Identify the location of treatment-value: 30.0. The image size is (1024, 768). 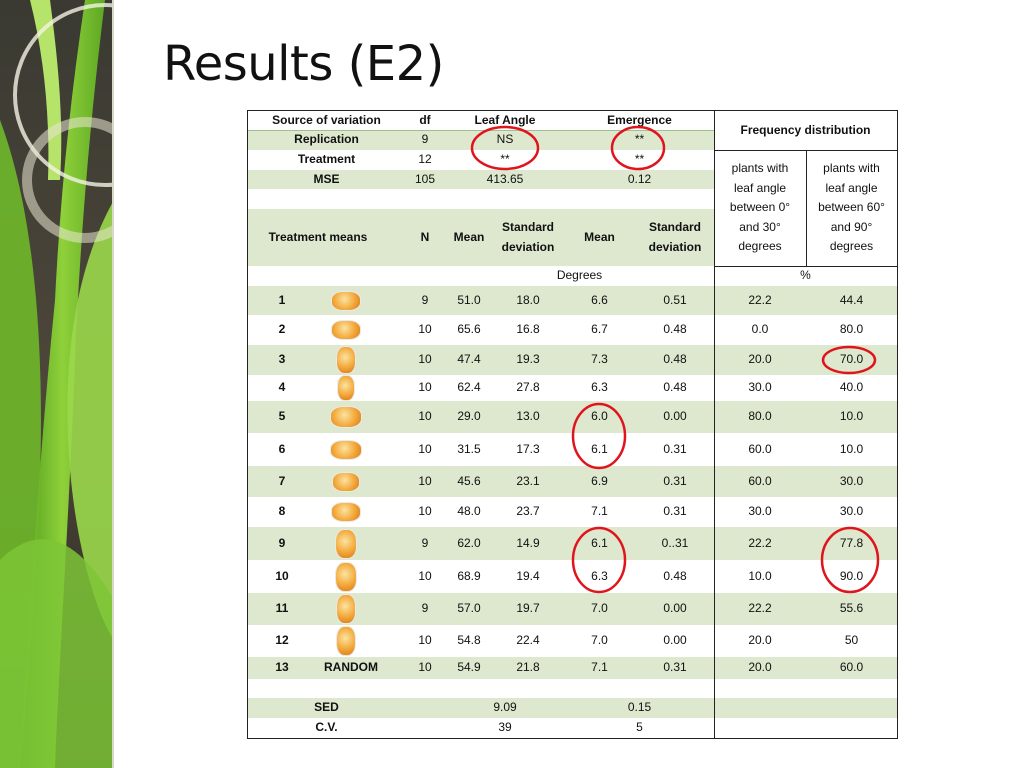
(760, 511).